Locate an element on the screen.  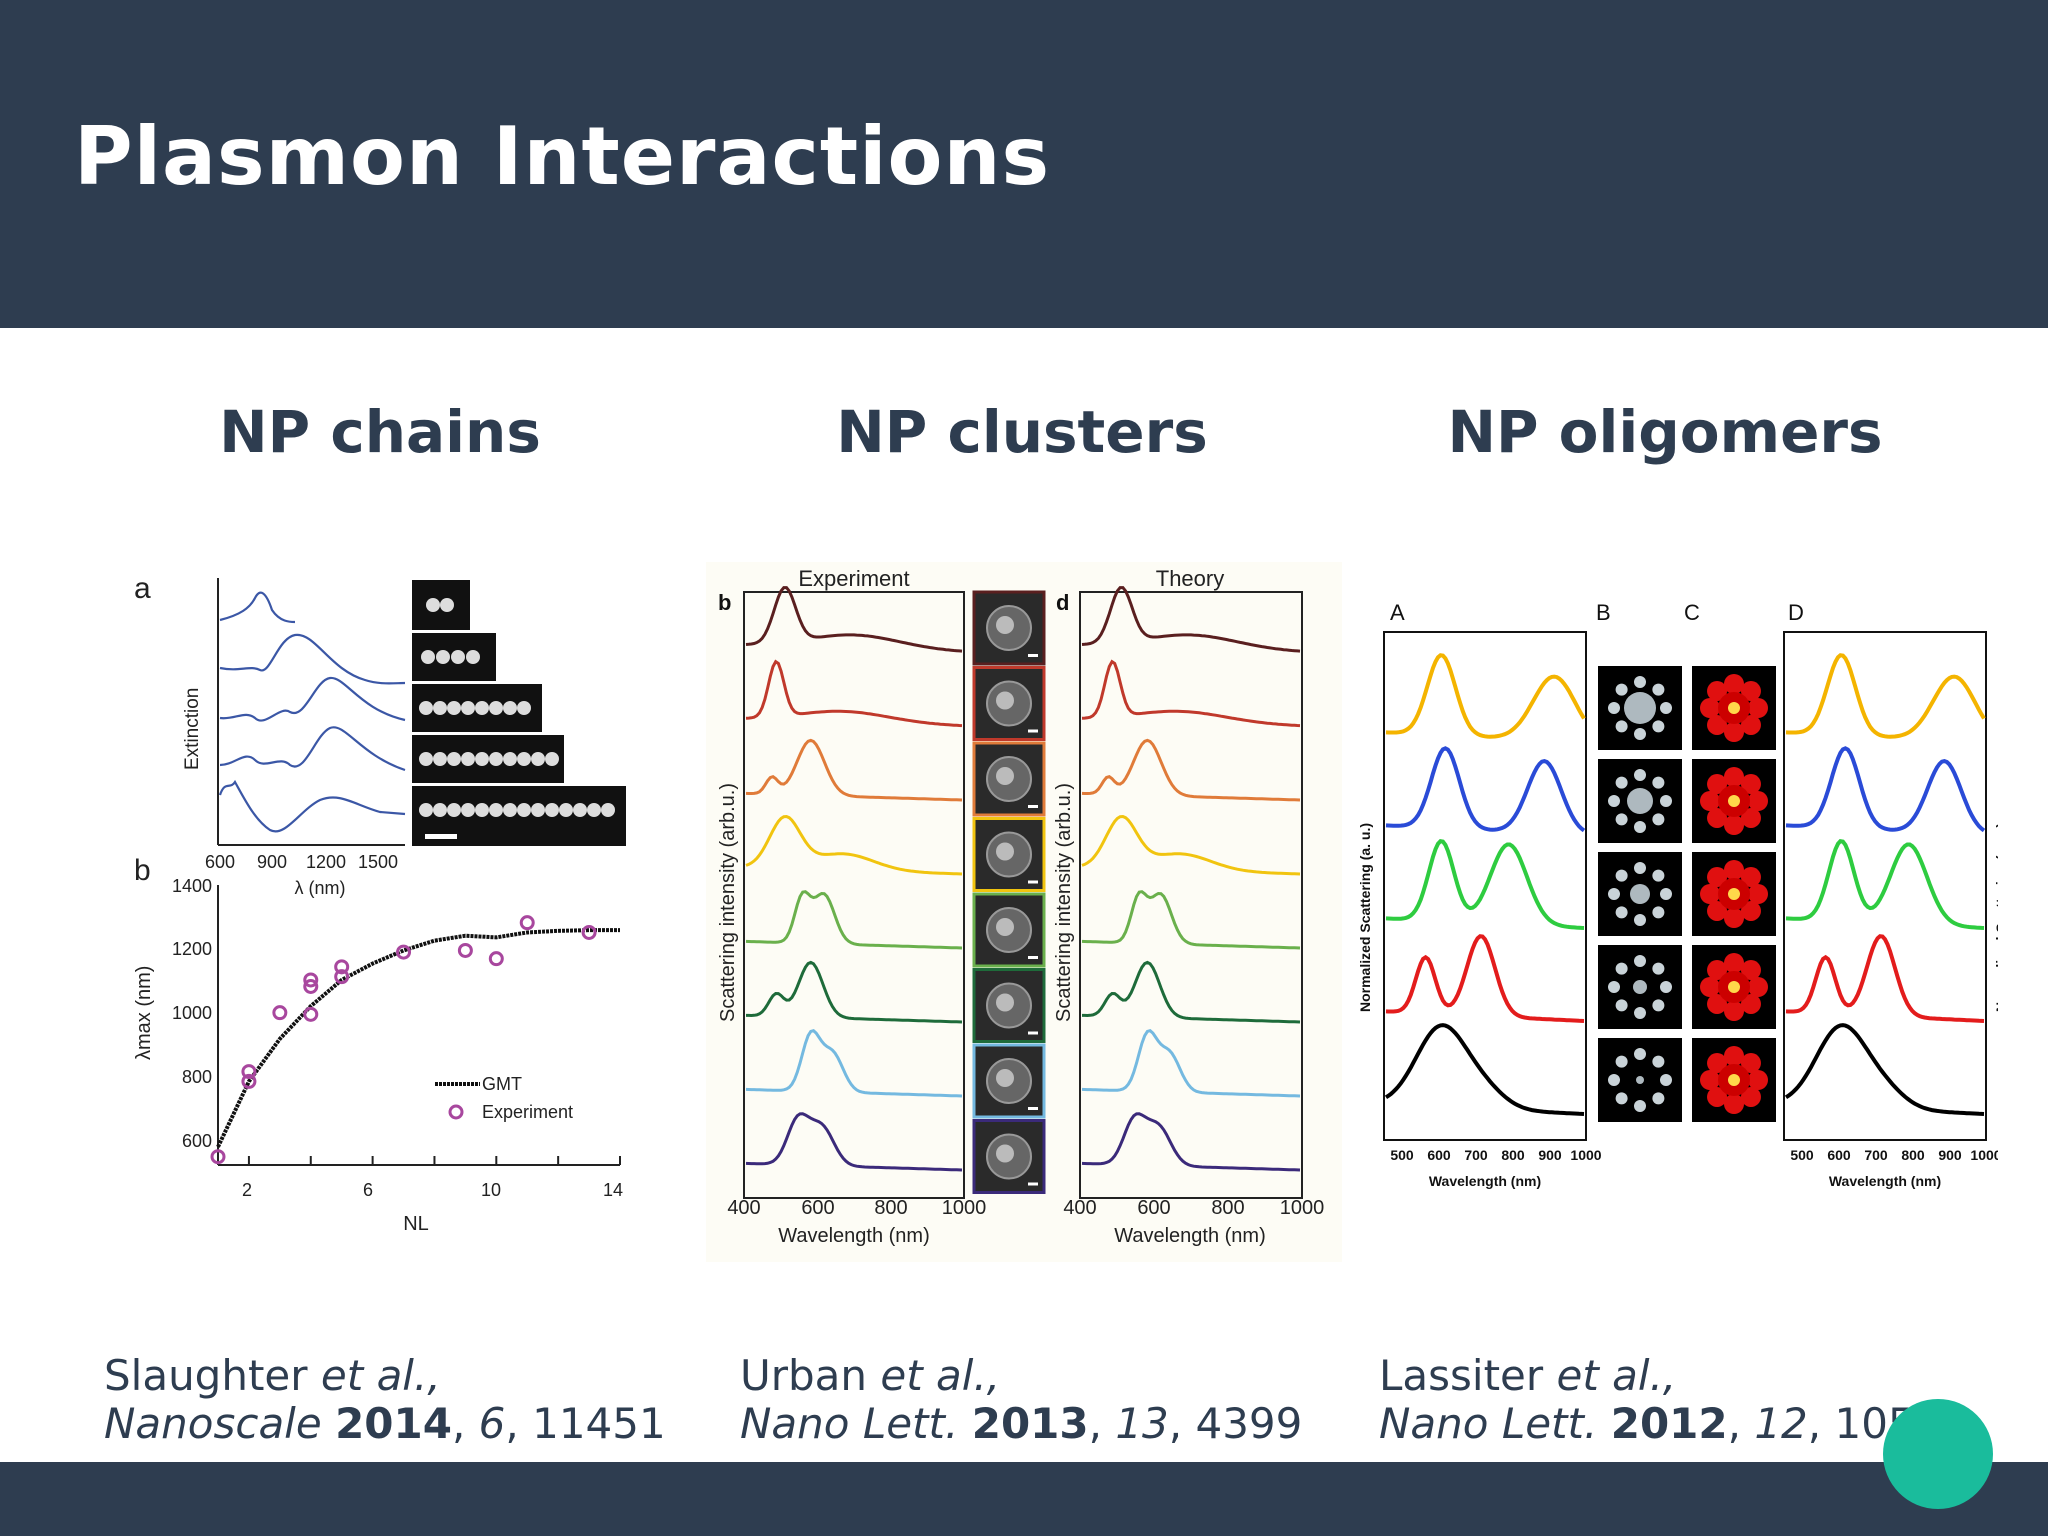
oligomer-ylabel-right: Normalized Scattering (a. u.) is located at coordinates (1995, 917).